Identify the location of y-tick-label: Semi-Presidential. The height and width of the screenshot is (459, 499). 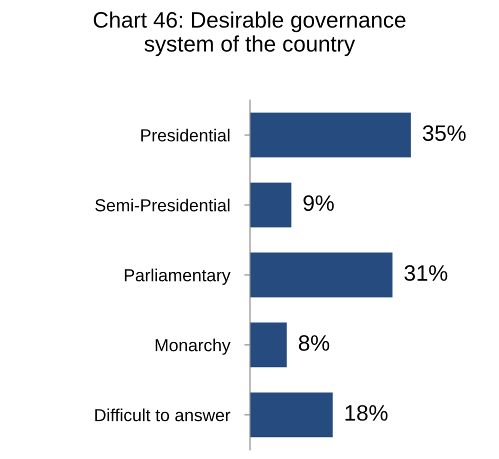
(162, 205).